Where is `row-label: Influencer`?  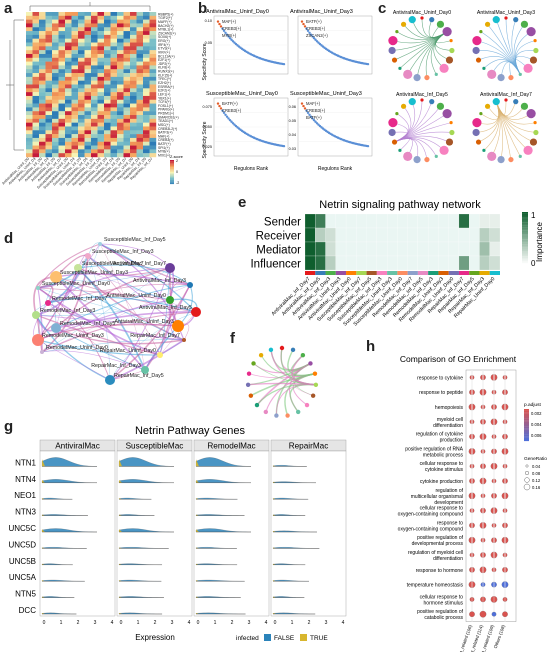
row-label: Influencer is located at coordinates (275, 265).